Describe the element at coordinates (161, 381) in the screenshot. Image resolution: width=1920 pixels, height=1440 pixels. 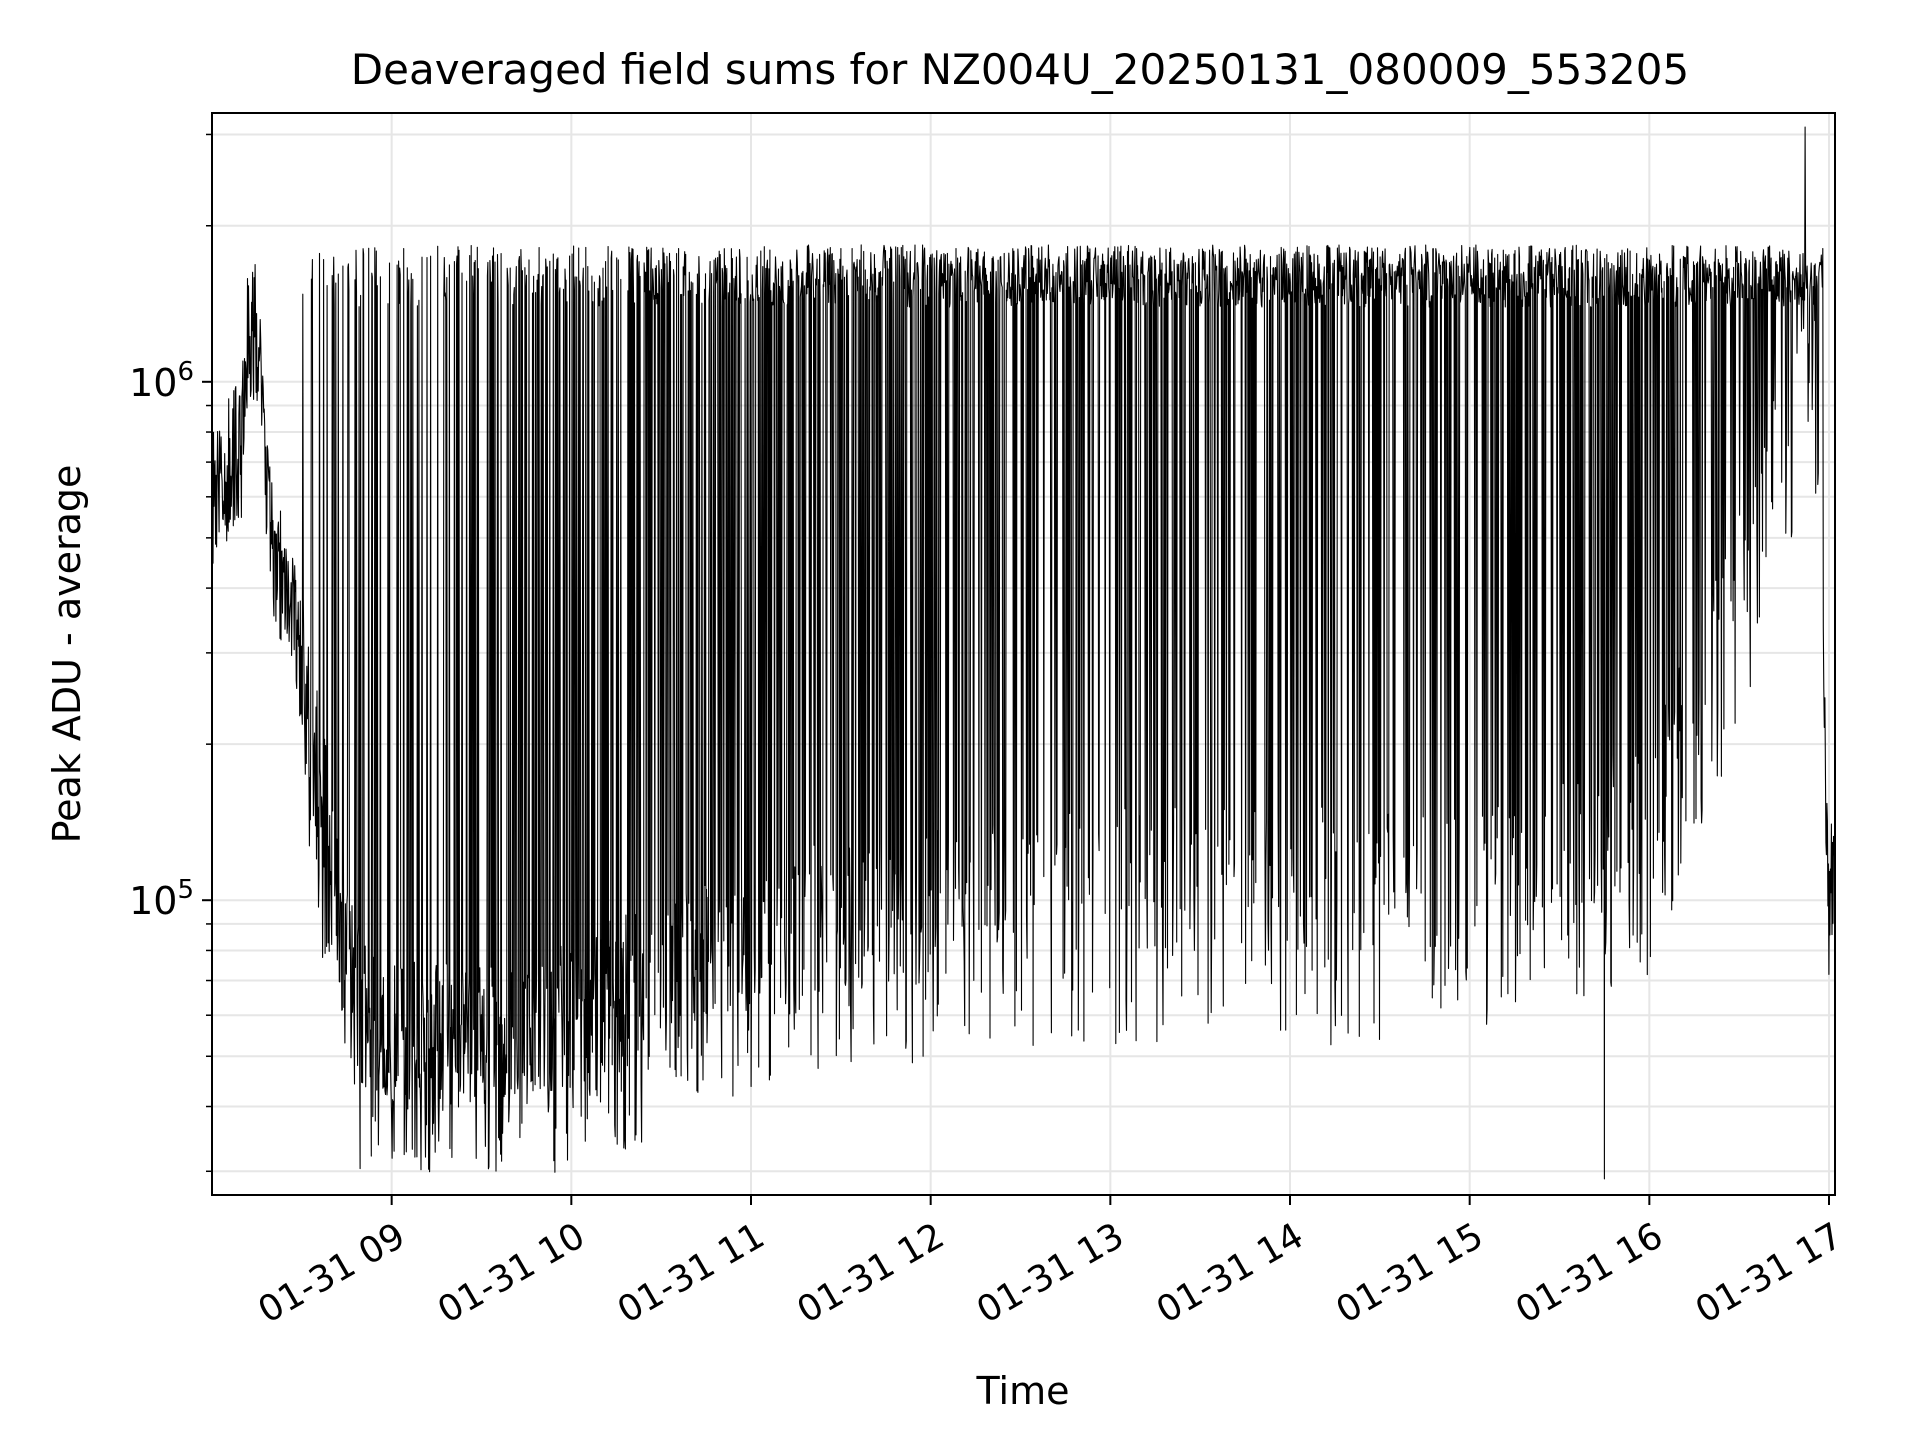
I see `y-tick-label: 106` at that location.